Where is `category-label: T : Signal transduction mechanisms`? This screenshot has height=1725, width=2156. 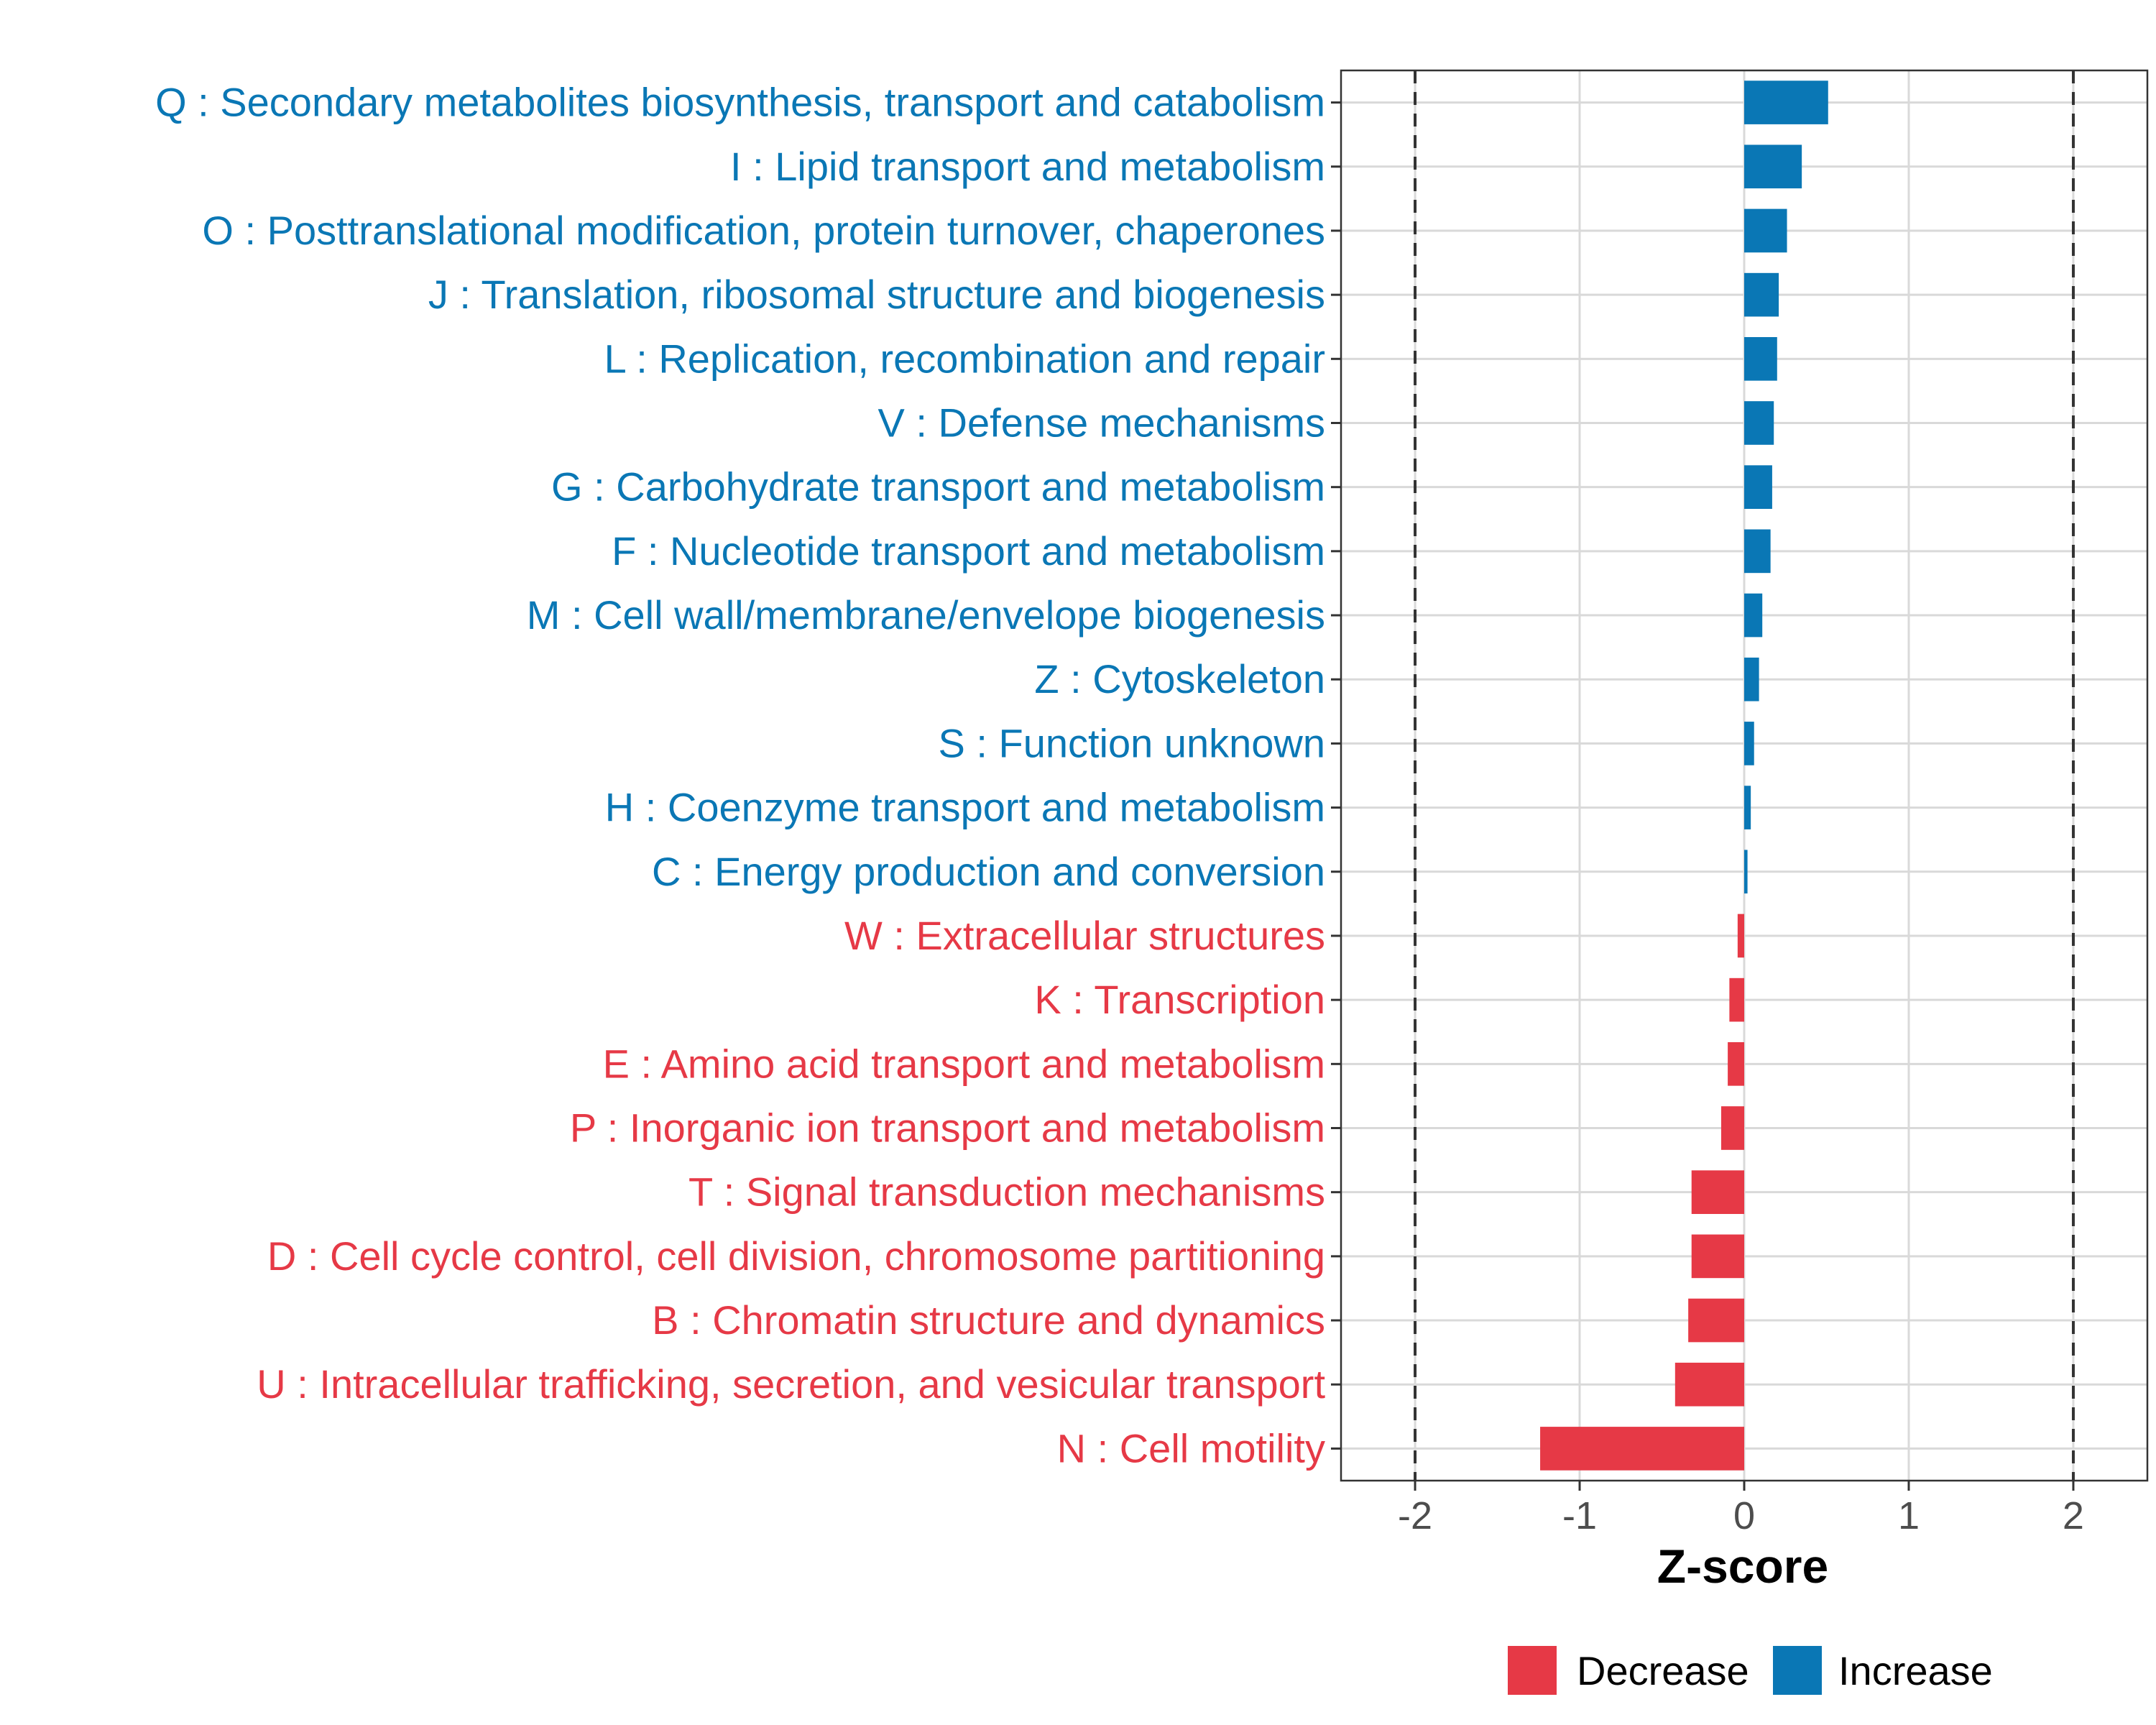 category-label: T : Signal transduction mechanisms is located at coordinates (1007, 1192).